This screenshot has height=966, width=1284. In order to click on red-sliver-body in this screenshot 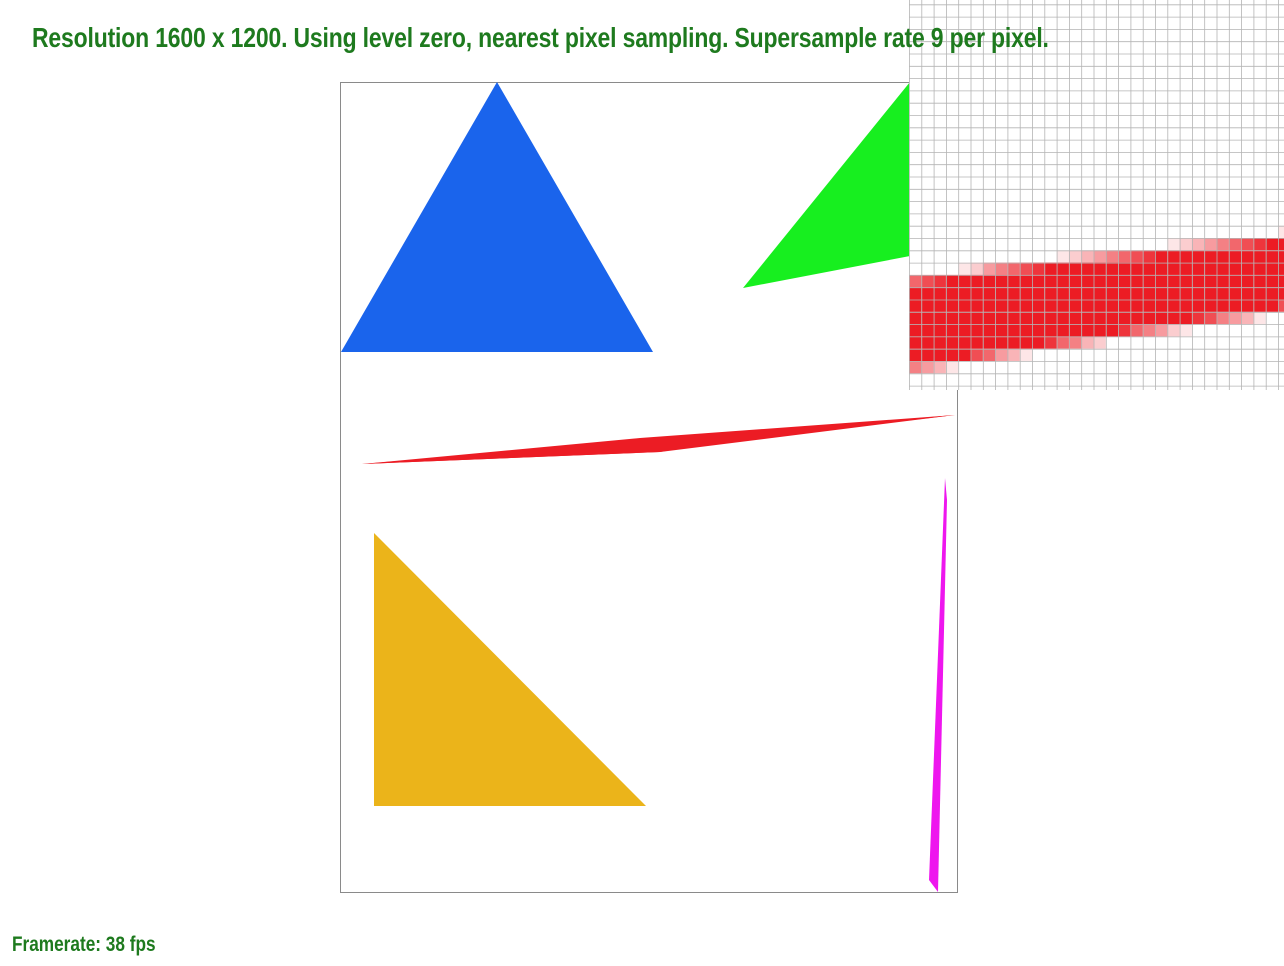, I will do `click(658, 439)`.